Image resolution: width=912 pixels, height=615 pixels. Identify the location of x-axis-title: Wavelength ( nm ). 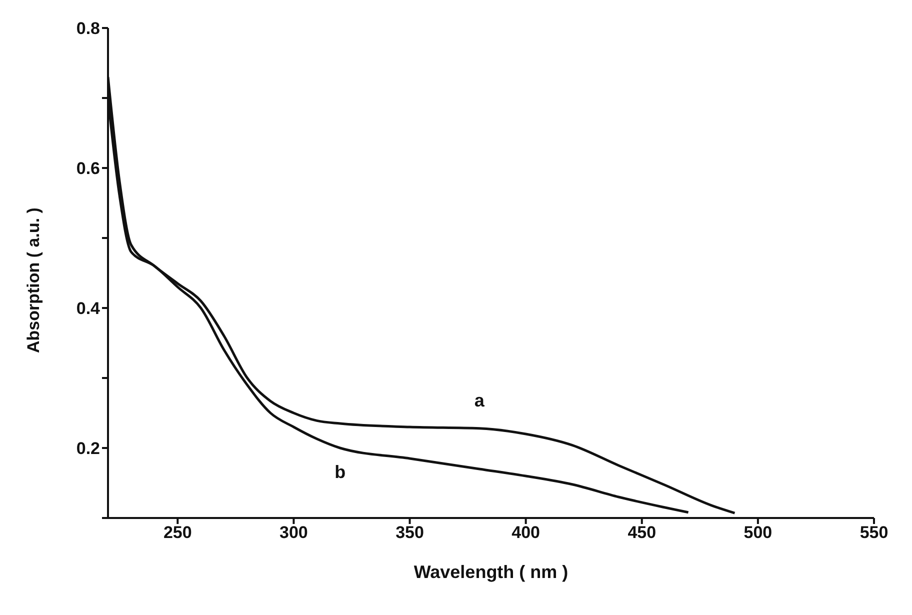
(491, 572).